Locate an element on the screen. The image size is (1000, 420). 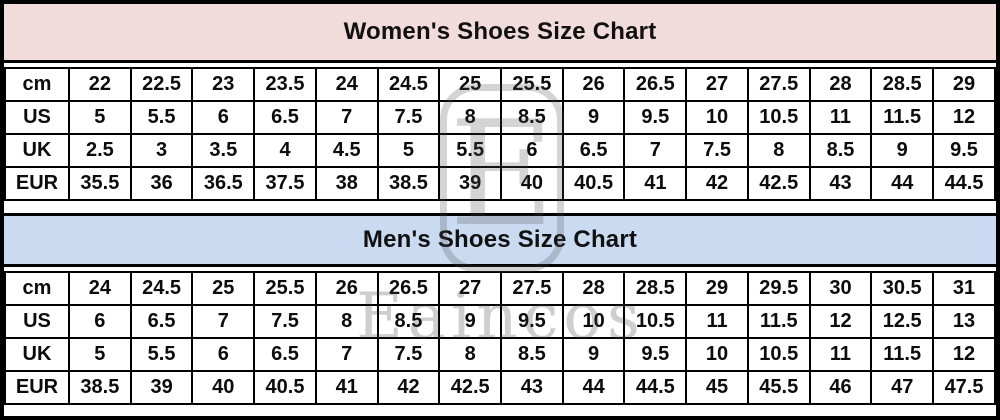
mens-title-banner: Men's Shoes Size Chart is located at coordinates (500, 240).